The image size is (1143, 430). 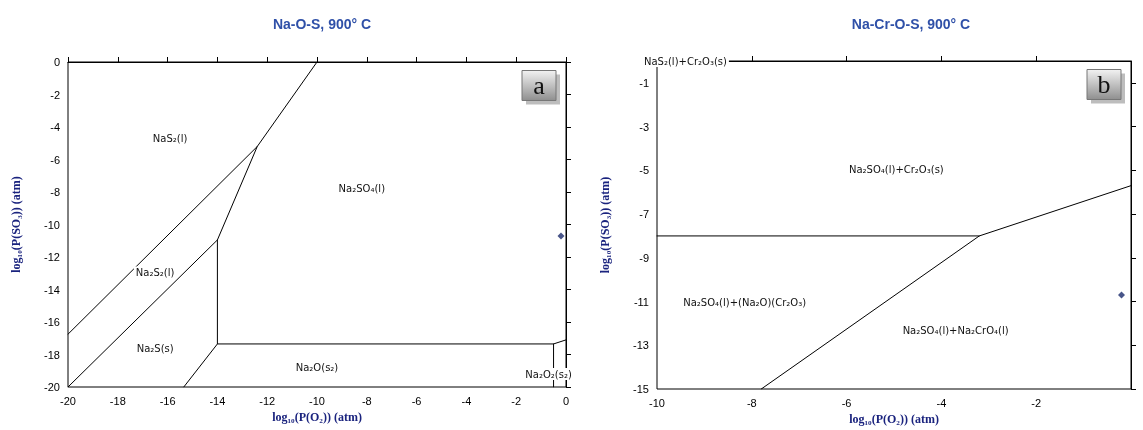 What do you see at coordinates (955, 331) in the screenshot?
I see `annotation: Na₂SO₄(l)+Na₂CrO₄(l)` at bounding box center [955, 331].